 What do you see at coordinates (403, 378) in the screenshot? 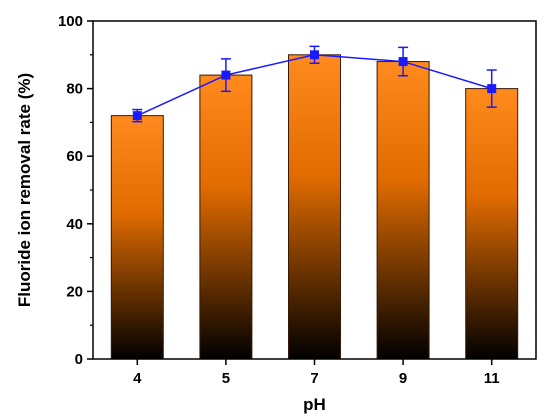
I see `x-tick-label-9: 9` at bounding box center [403, 378].